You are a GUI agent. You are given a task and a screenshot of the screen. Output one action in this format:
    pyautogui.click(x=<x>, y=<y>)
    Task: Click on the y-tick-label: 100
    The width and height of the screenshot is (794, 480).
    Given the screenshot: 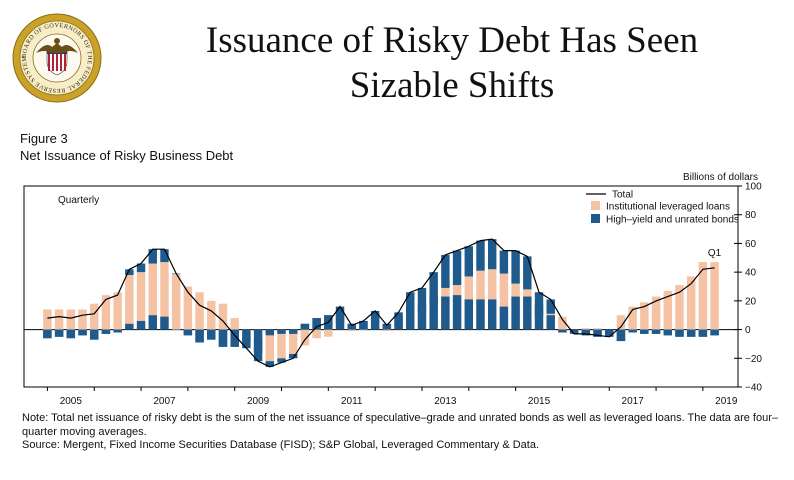 What is the action you would take?
    pyautogui.click(x=753, y=187)
    